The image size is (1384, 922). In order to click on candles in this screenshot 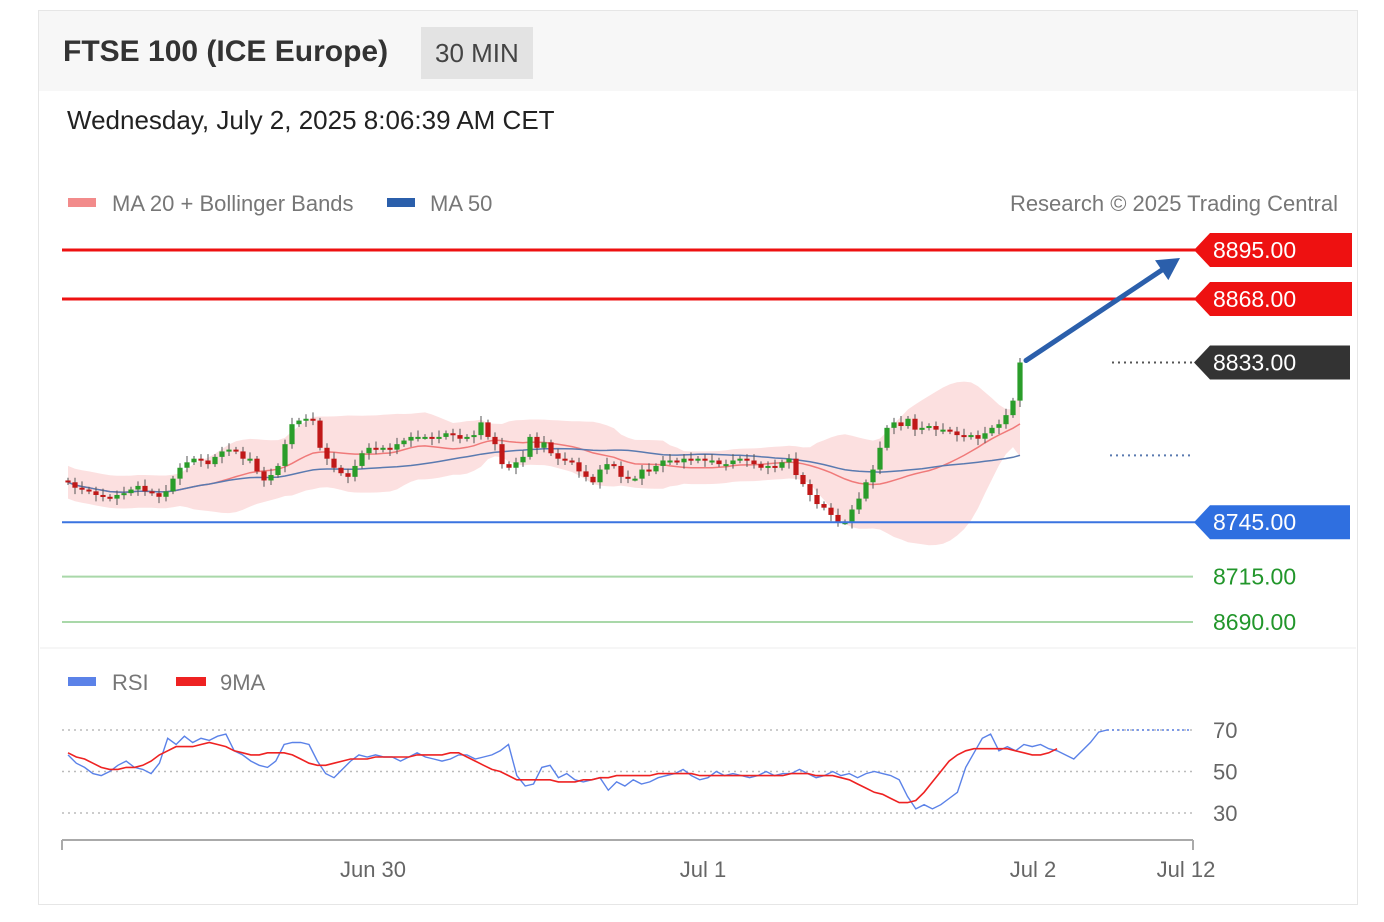, I will do `click(544, 443)`.